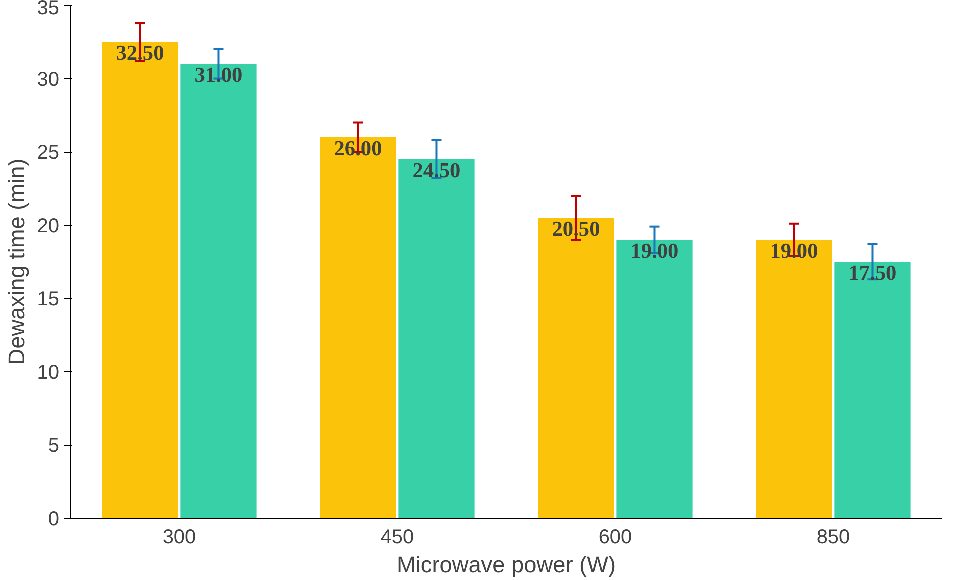 The width and height of the screenshot is (962, 580). What do you see at coordinates (48, 10) in the screenshot?
I see `y-tick-label: 35` at bounding box center [48, 10].